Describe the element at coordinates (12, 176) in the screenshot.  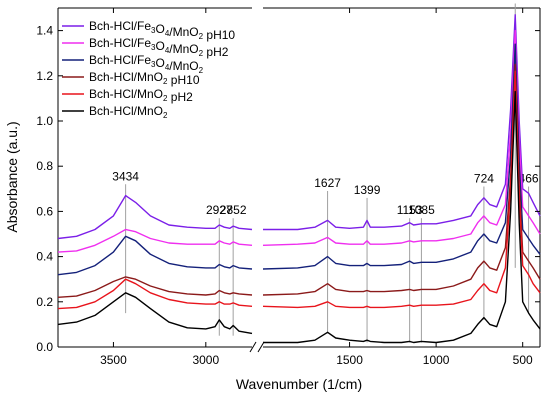
I see `y-axis-label: Absorbance (a.u.)` at that location.